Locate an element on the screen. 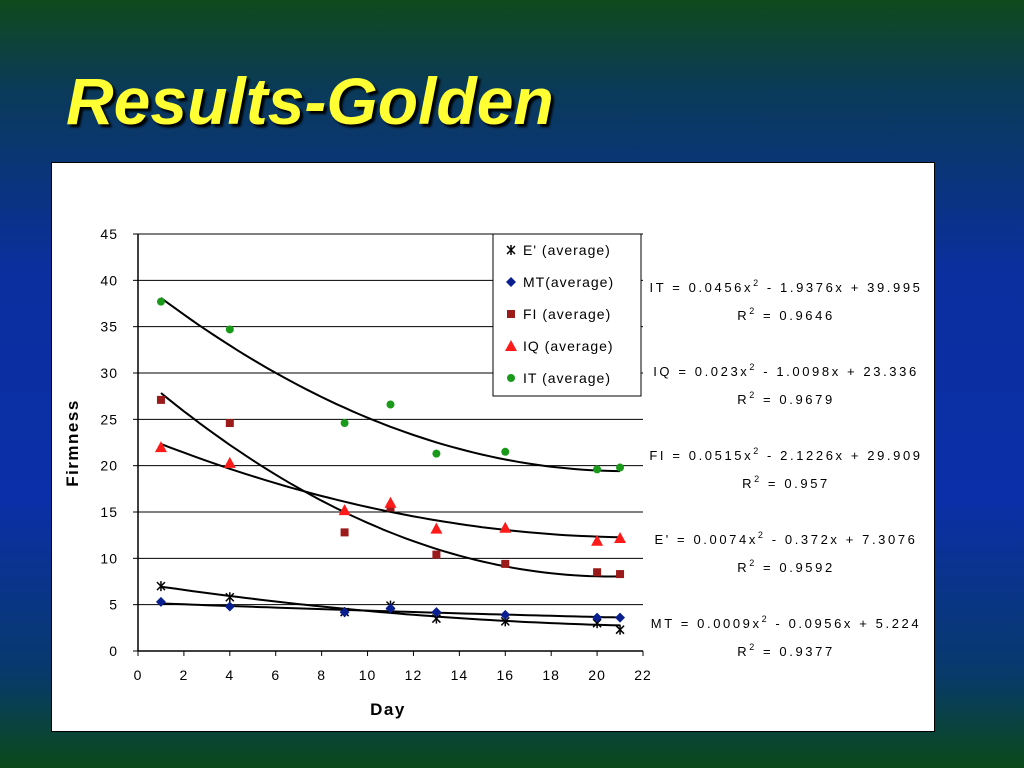 This screenshot has width=1024, height=768. x-tick-label: 16 is located at coordinates (505, 675).